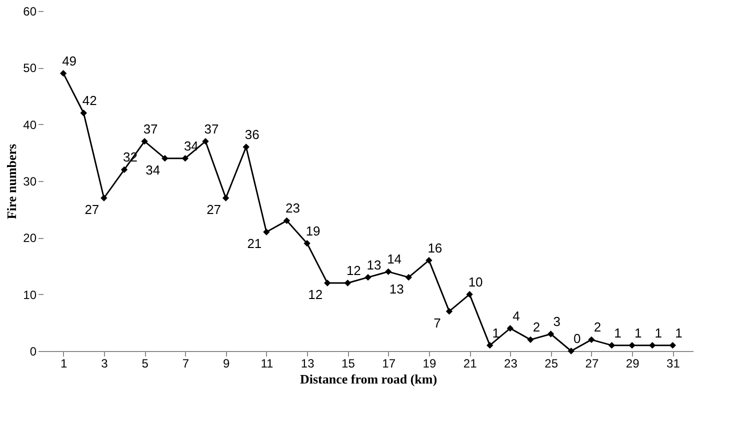 This screenshot has height=434, width=732. What do you see at coordinates (475, 282) in the screenshot?
I see `data-label: 10` at bounding box center [475, 282].